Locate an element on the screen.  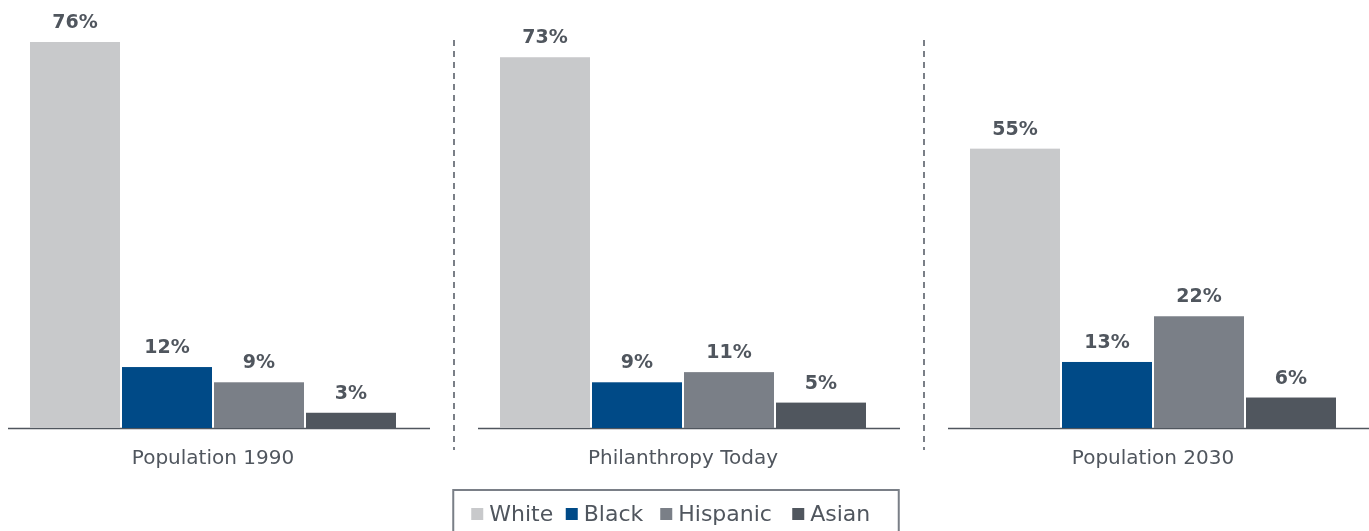
data-label: 55% is located at coordinates (1015, 127).